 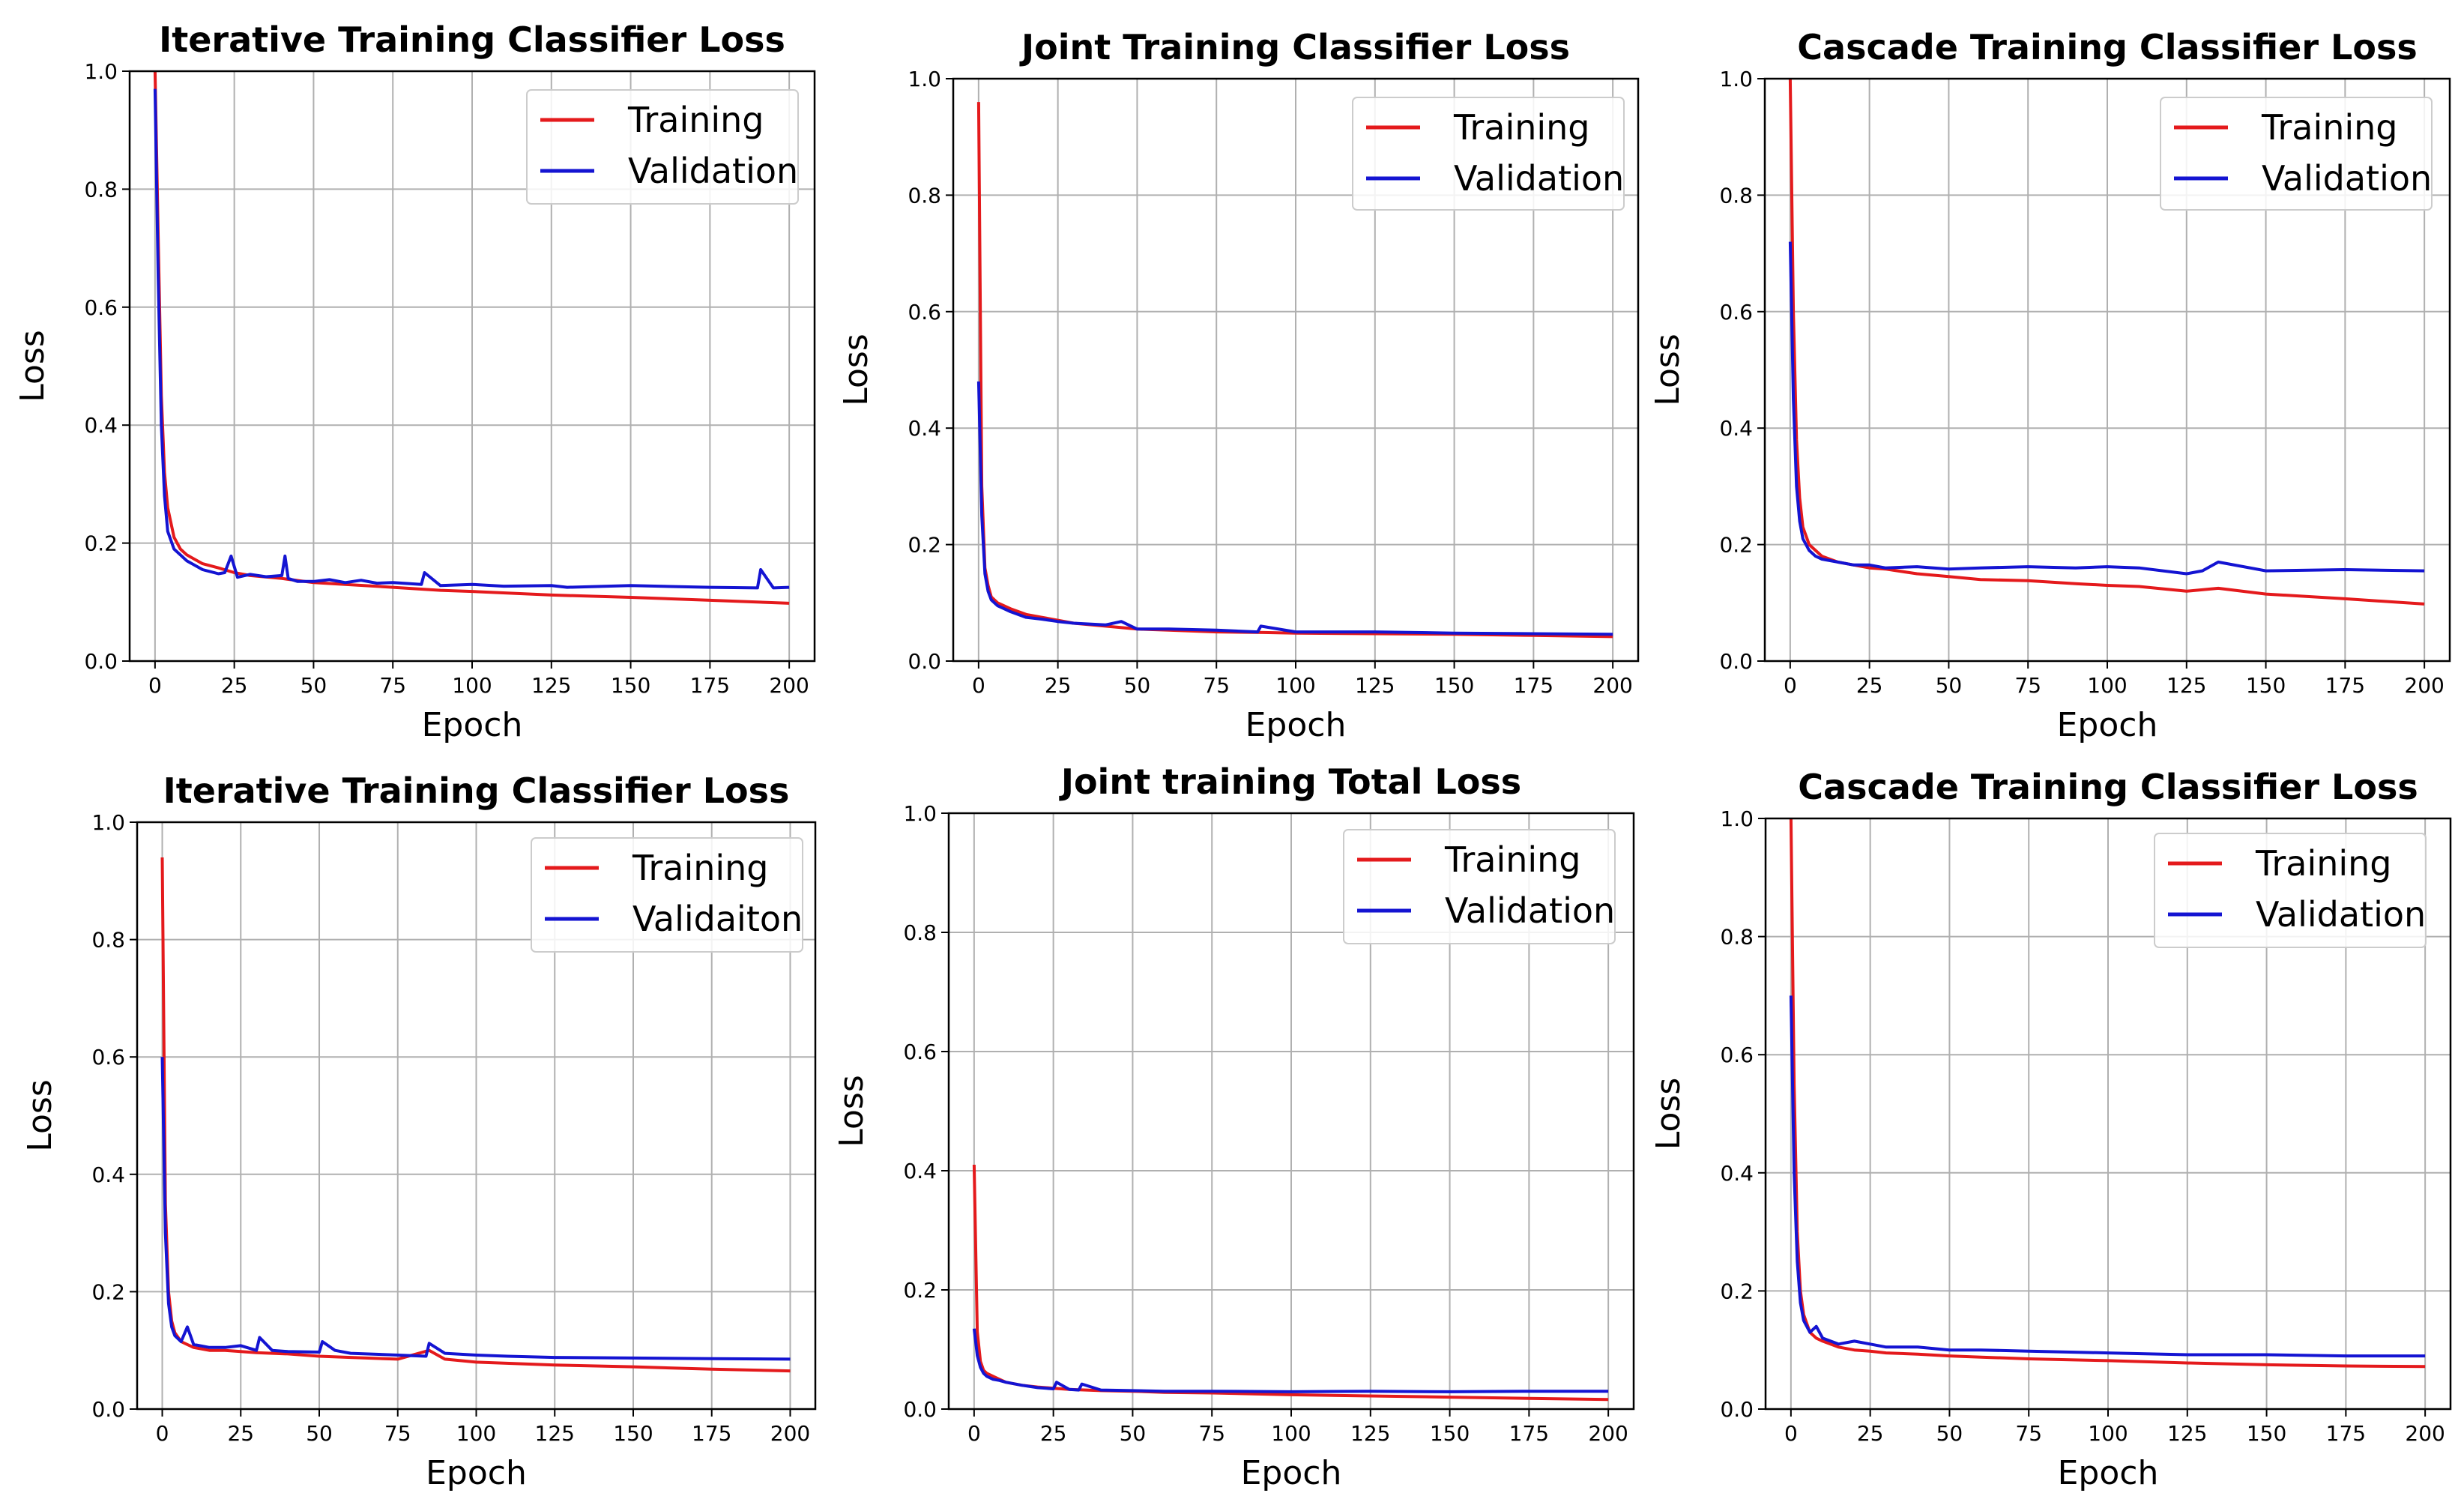 I want to click on legend: Training Validaiton, so click(x=667, y=895).